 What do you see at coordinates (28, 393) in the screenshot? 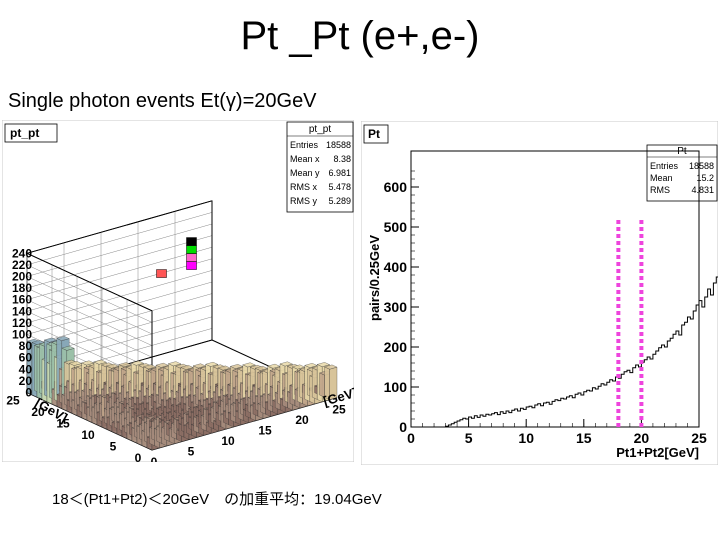
I see `lego-z-tick-label: 0` at bounding box center [28, 393].